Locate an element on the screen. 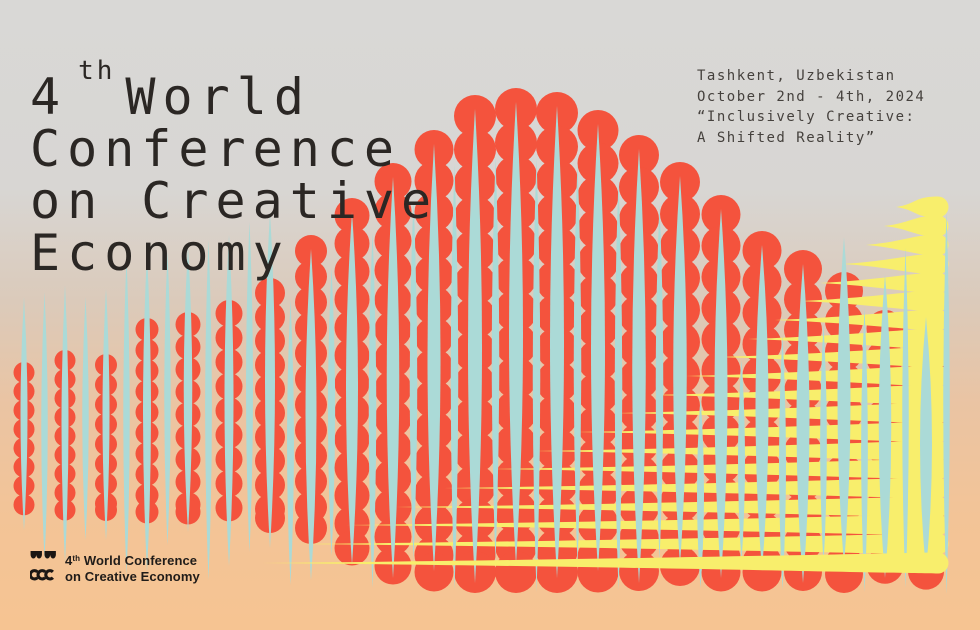 The image size is (980, 630). title-line-2: Conference is located at coordinates (216, 148).